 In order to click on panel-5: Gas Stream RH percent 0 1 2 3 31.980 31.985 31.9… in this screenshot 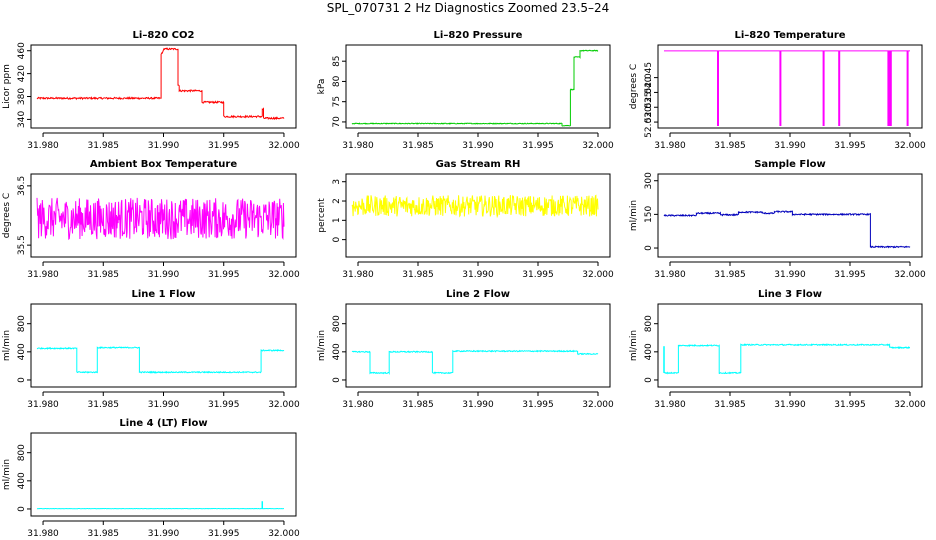, I will do `click(465, 219)`.